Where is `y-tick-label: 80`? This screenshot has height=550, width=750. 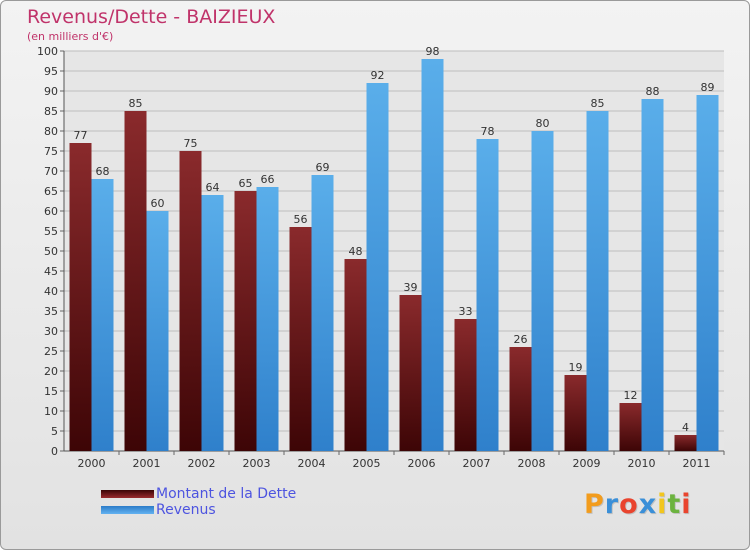
y-tick-label: 80 is located at coordinates (51, 131).